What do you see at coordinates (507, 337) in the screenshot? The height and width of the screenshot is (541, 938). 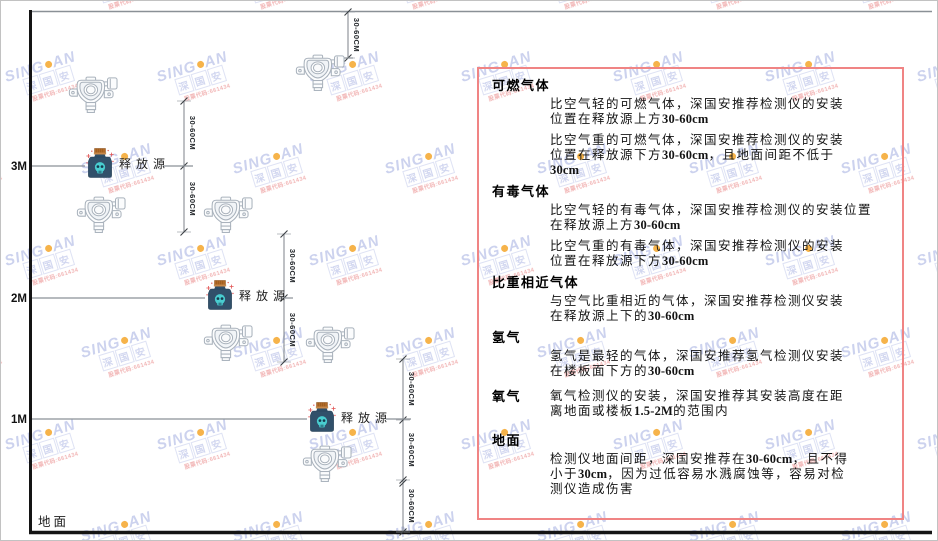 I see `section-heading: 氢气` at bounding box center [507, 337].